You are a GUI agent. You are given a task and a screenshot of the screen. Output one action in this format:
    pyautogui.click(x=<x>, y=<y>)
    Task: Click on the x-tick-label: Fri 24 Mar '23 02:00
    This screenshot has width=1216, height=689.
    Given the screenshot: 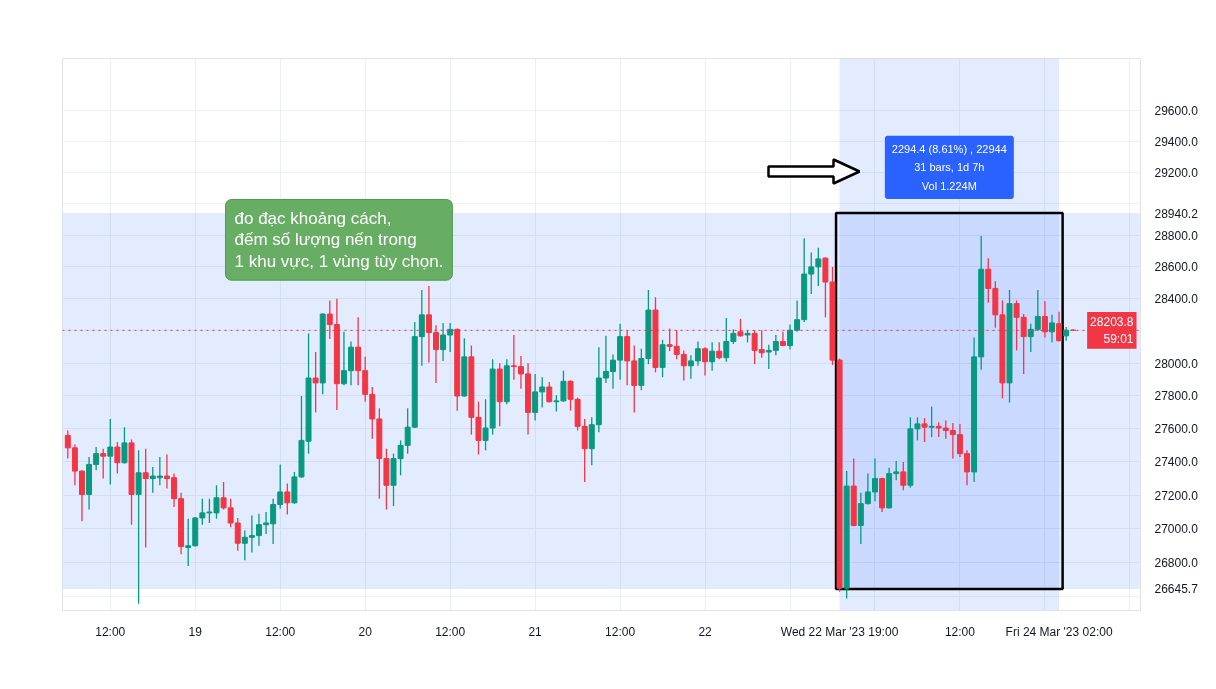 What is the action you would take?
    pyautogui.click(x=1059, y=631)
    